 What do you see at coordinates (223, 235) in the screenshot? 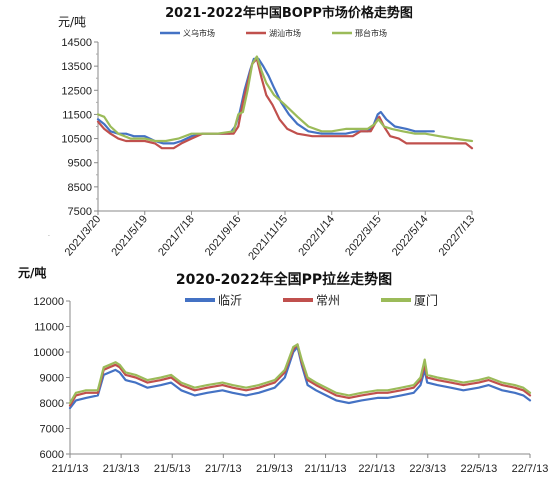
I see `bopp-x-tick-label: 2021/9/16` at bounding box center [223, 235].